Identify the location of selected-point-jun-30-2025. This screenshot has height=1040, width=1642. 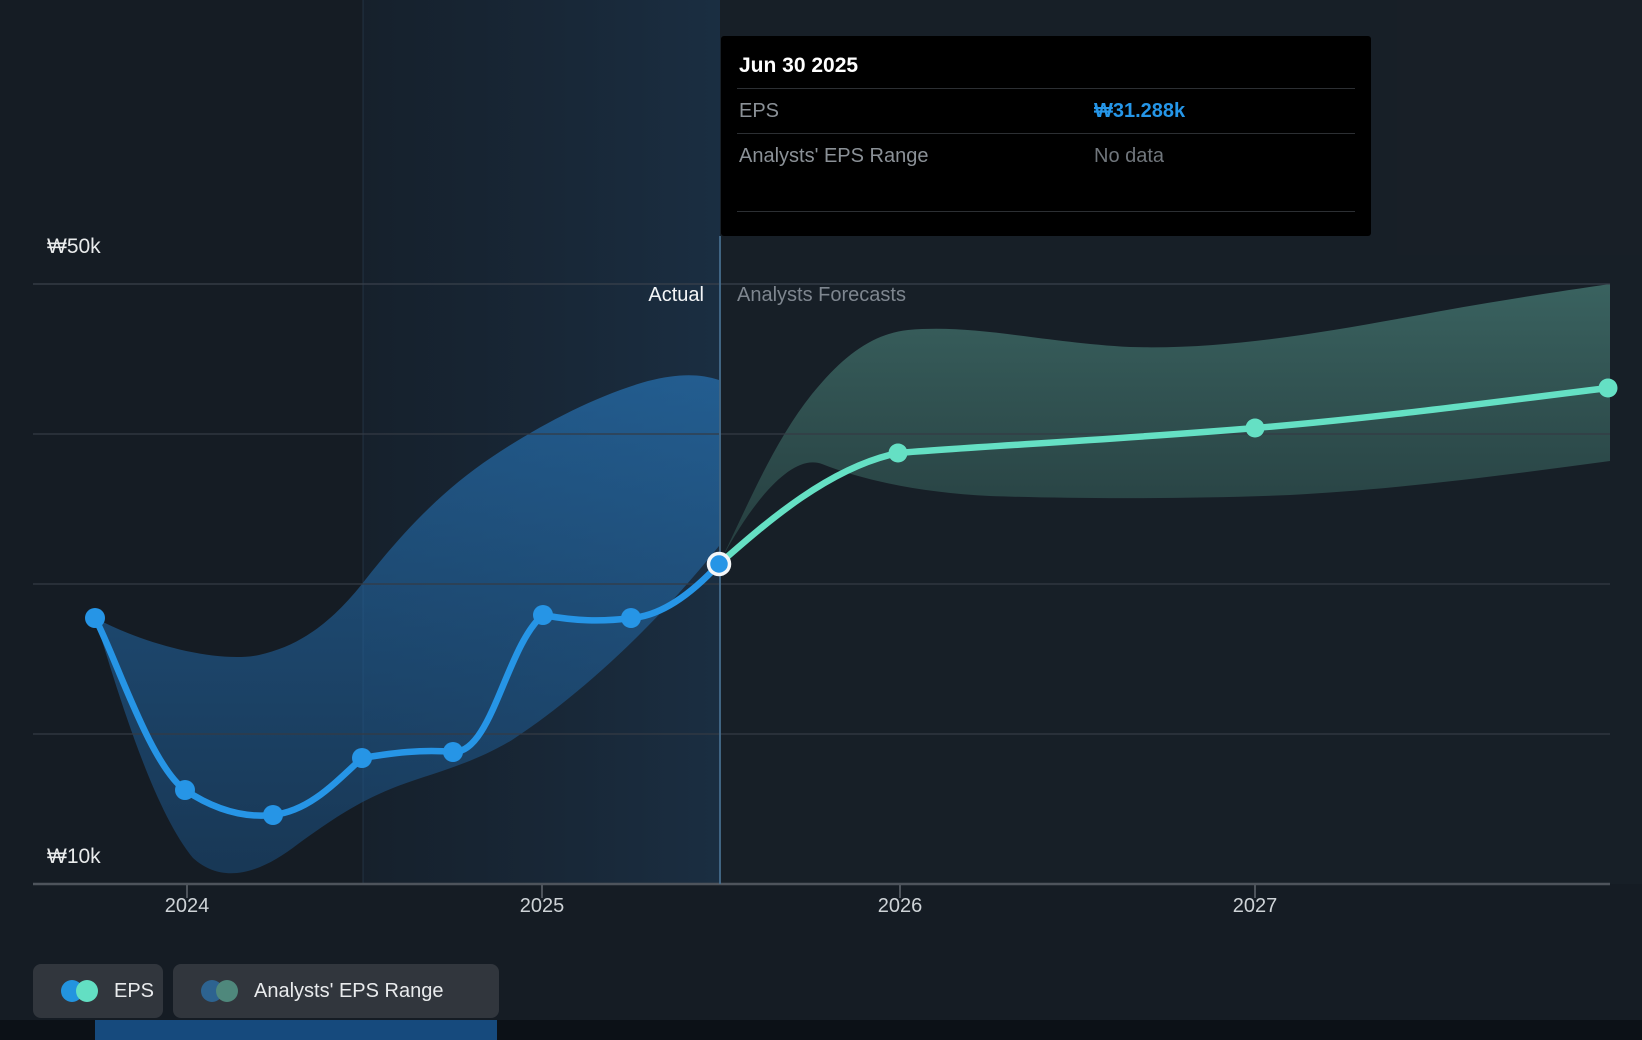
(719, 564).